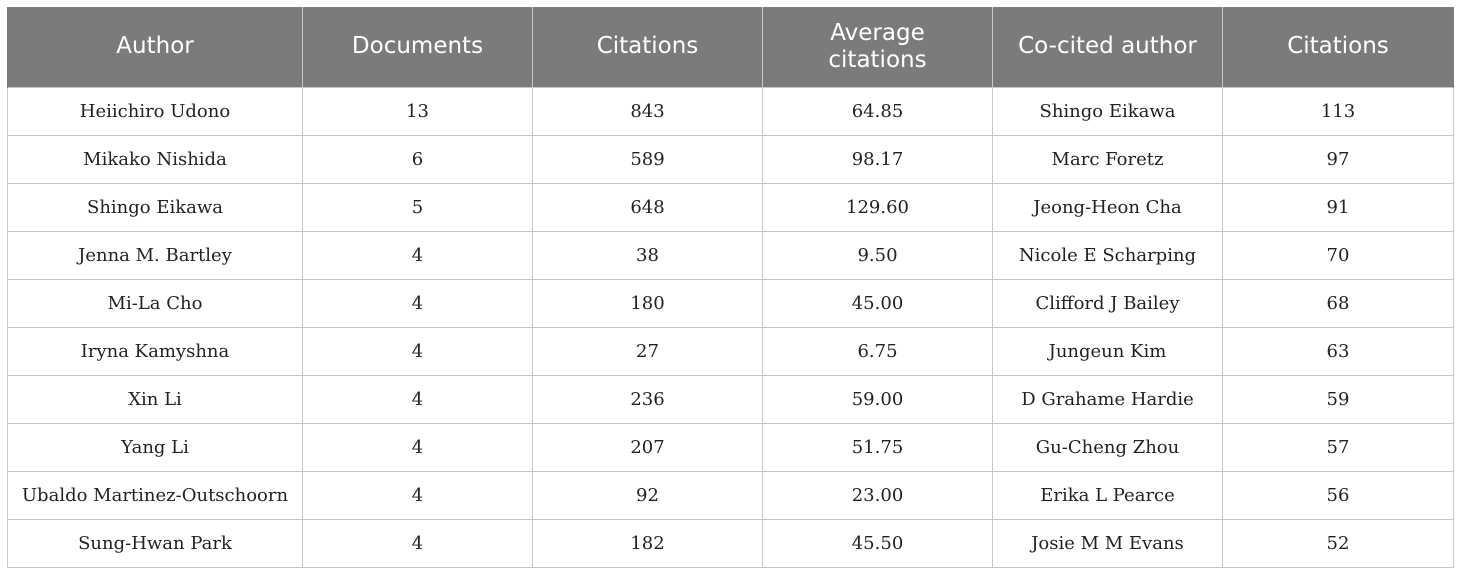 The width and height of the screenshot is (1460, 579). I want to click on cell-co-cited-author: D Grahame Hardie, so click(1107, 399).